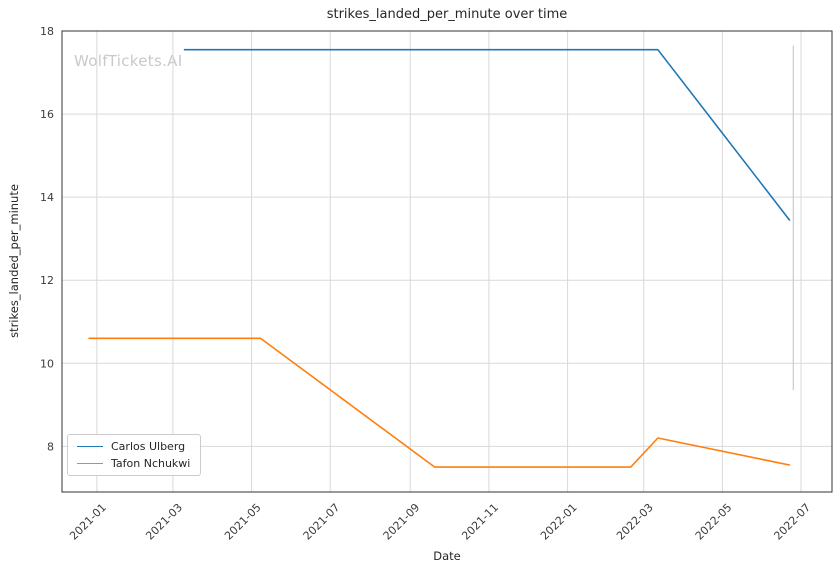 Image resolution: width=840 pixels, height=575 pixels. I want to click on legend-item-carlos-ulberg: Carlos Ulberg, so click(133, 446).